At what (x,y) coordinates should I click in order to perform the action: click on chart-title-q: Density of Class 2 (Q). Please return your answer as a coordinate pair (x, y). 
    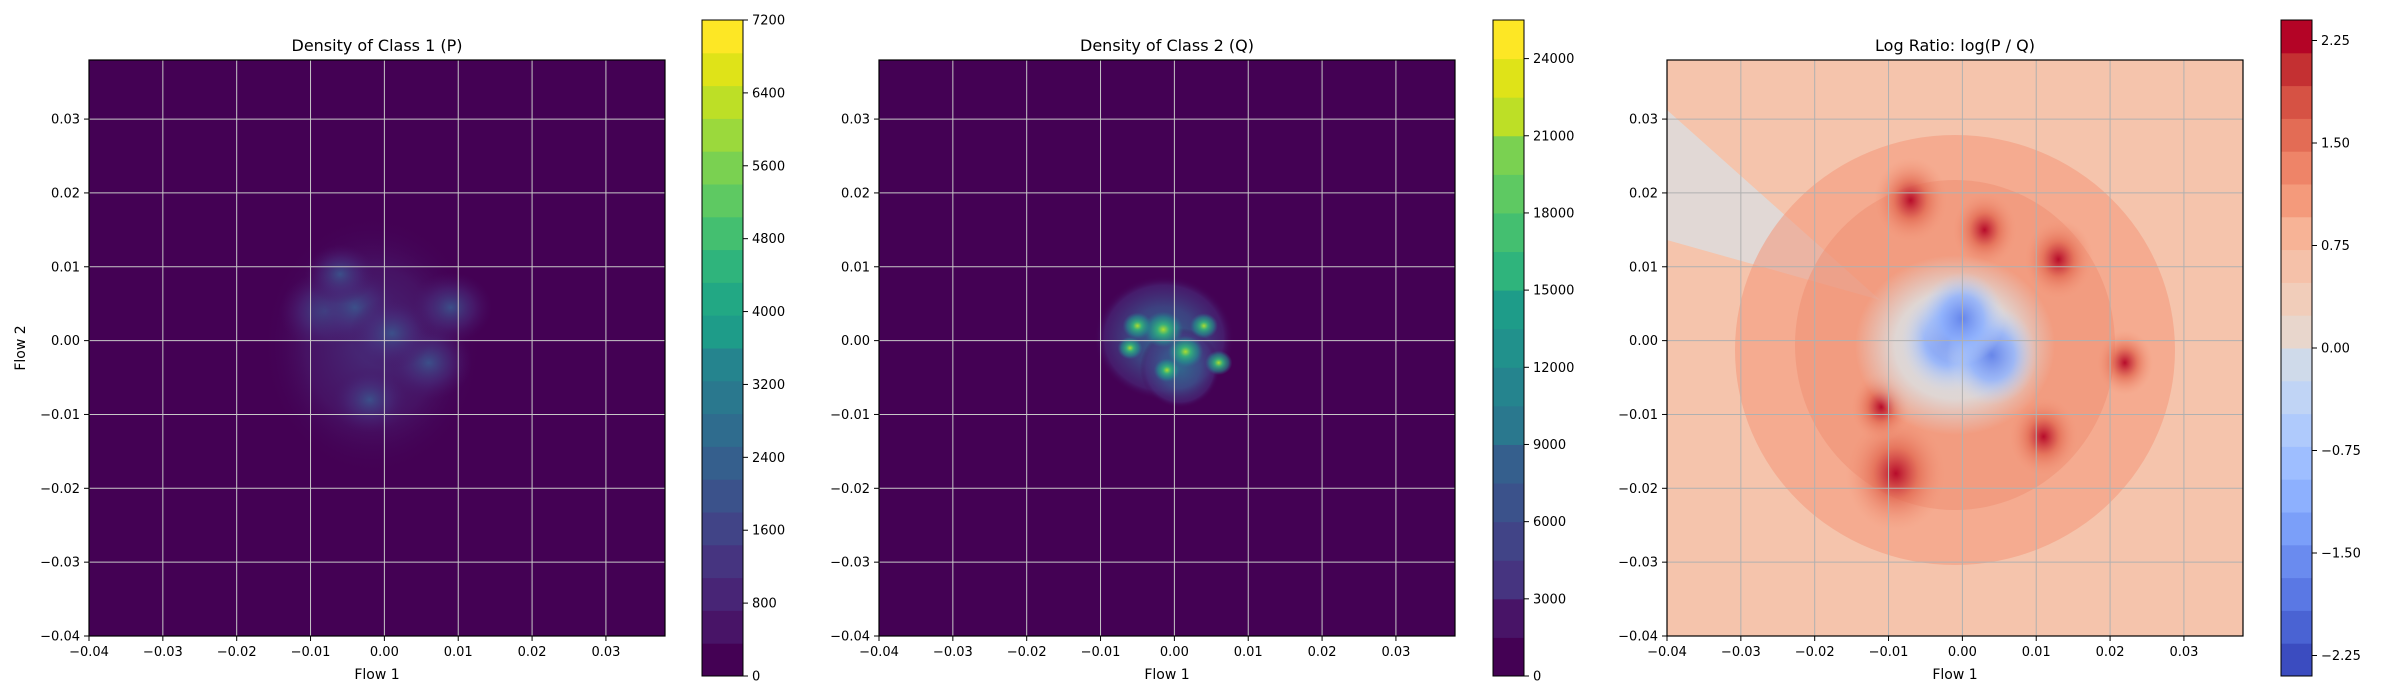
    Looking at the image, I should click on (1167, 45).